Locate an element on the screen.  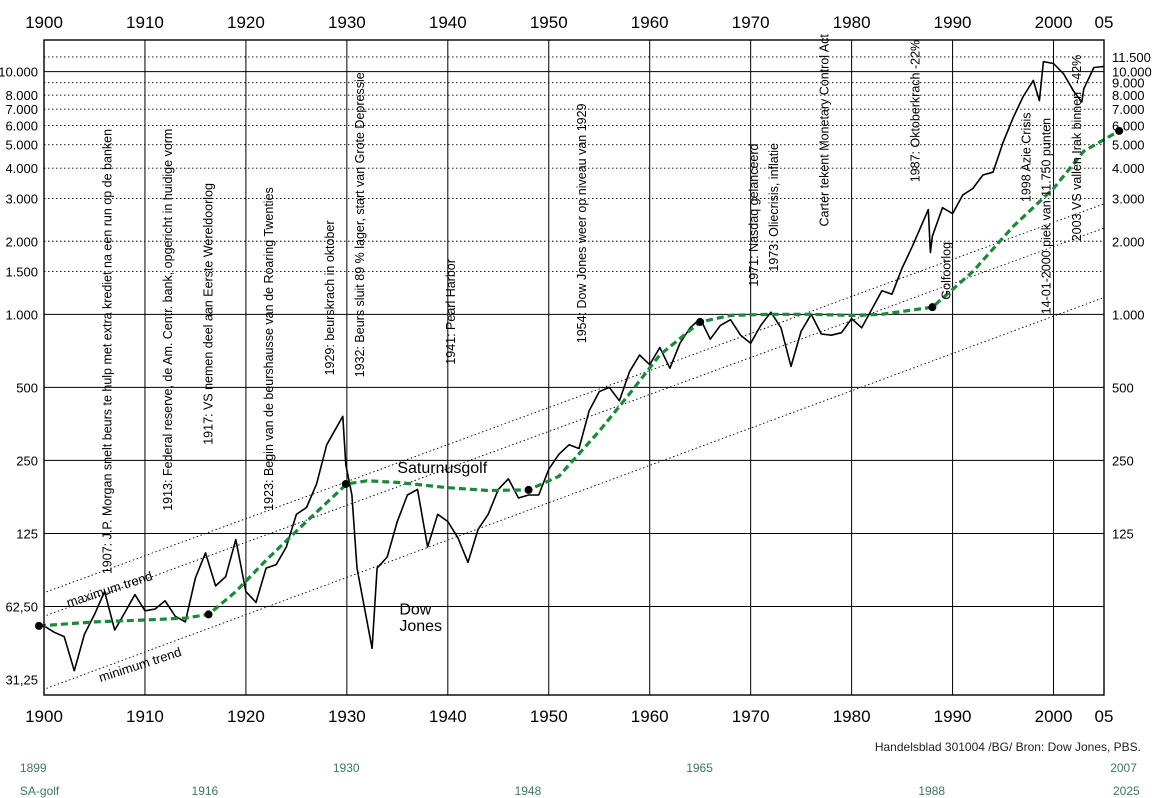
x-tick-bottom: 1900 is located at coordinates (44, 716).